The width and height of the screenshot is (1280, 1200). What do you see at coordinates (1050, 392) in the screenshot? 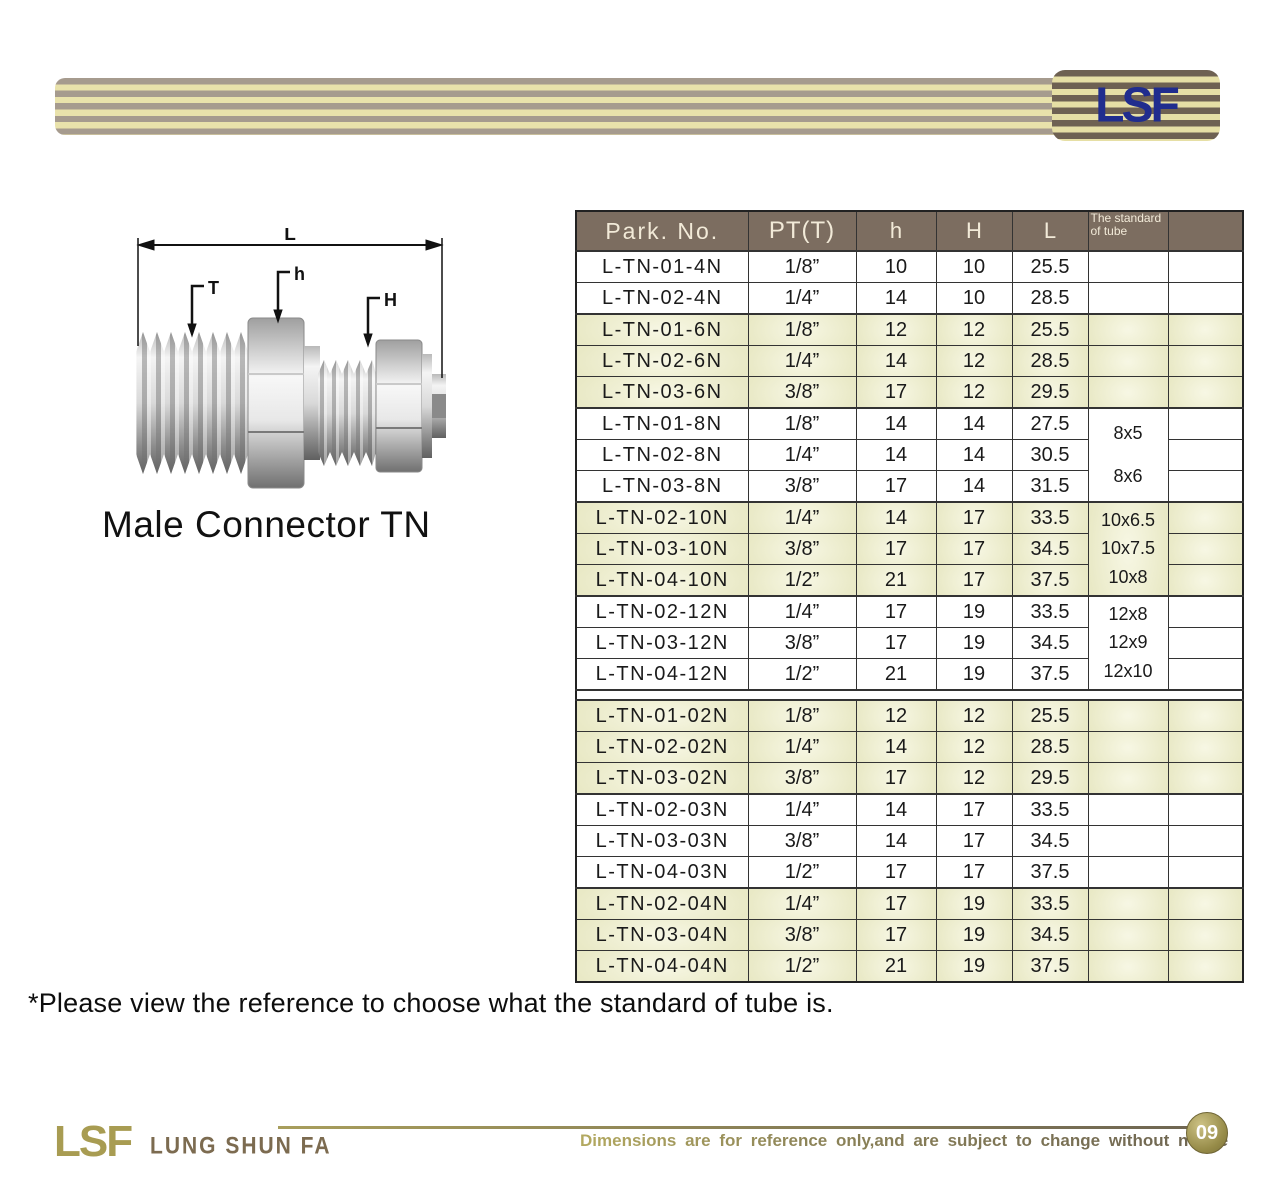
I see `L-cell: 29.5` at bounding box center [1050, 392].